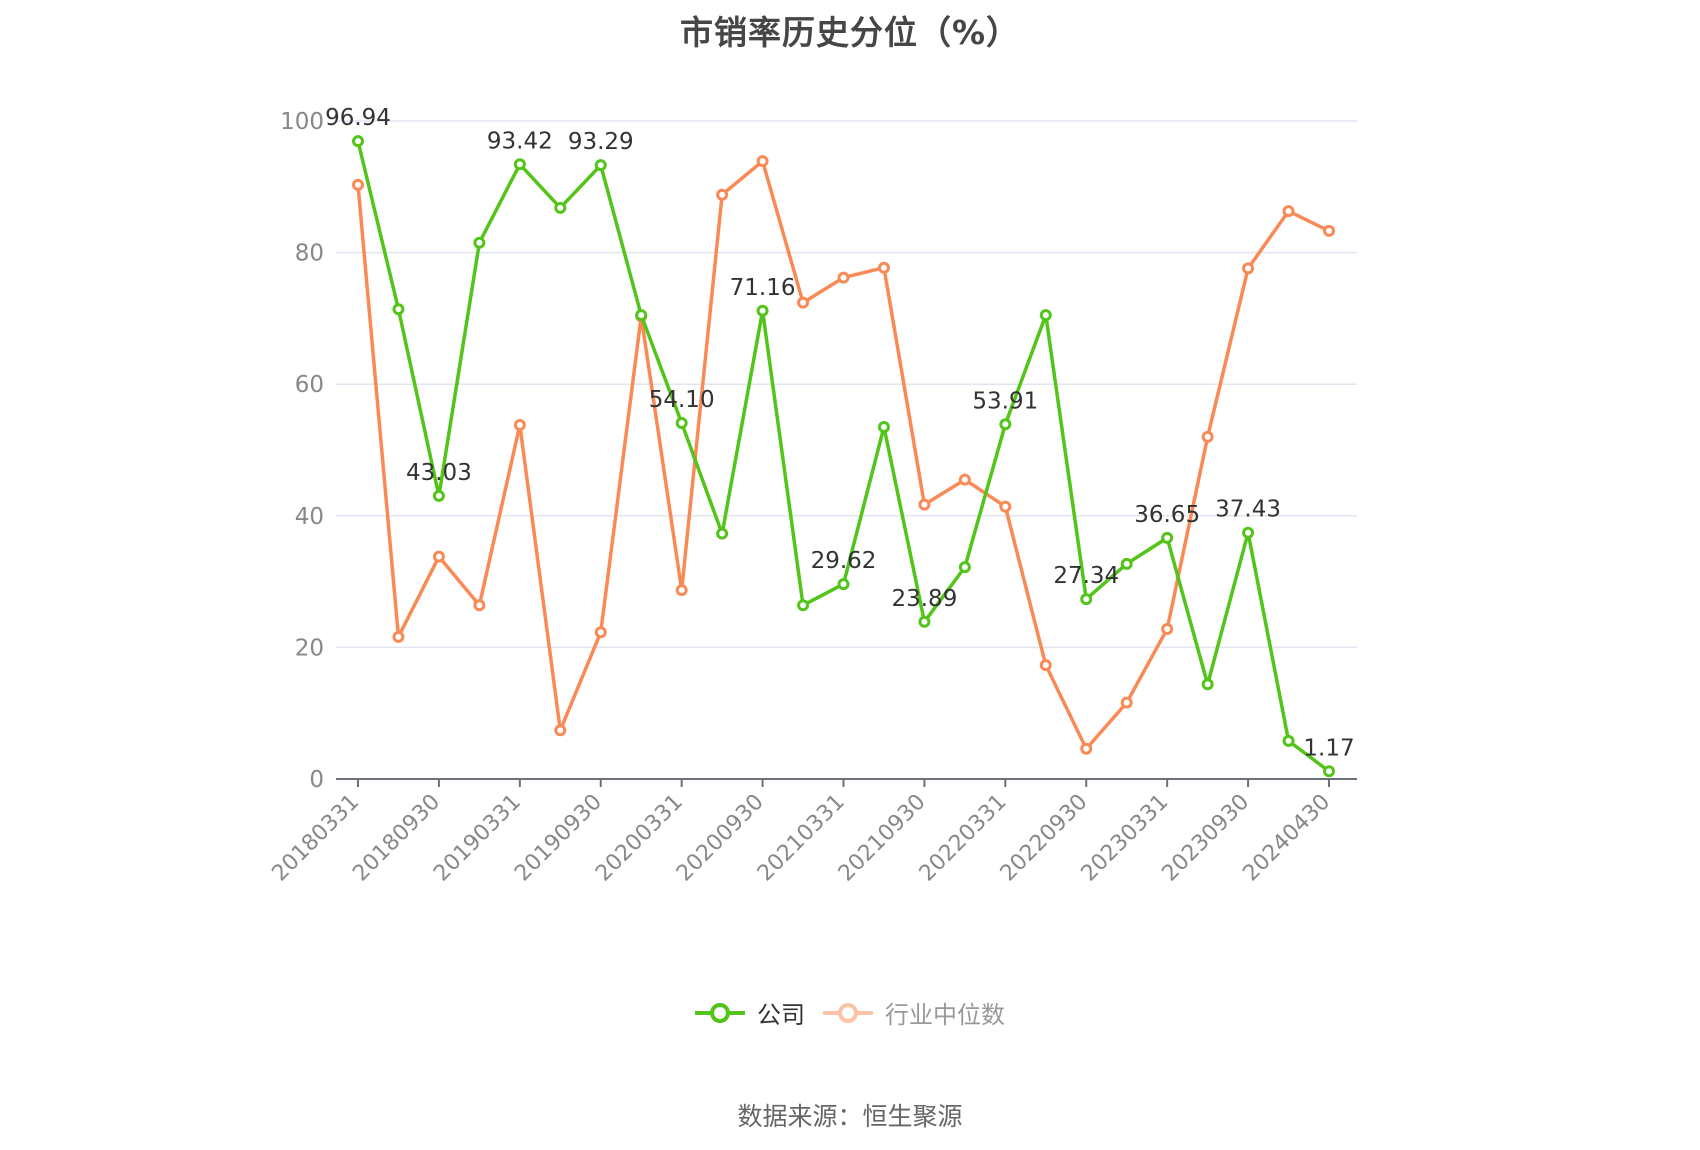 This screenshot has height=1150, width=1700. I want to click on legend-label-company: 公司, so click(781, 1015).